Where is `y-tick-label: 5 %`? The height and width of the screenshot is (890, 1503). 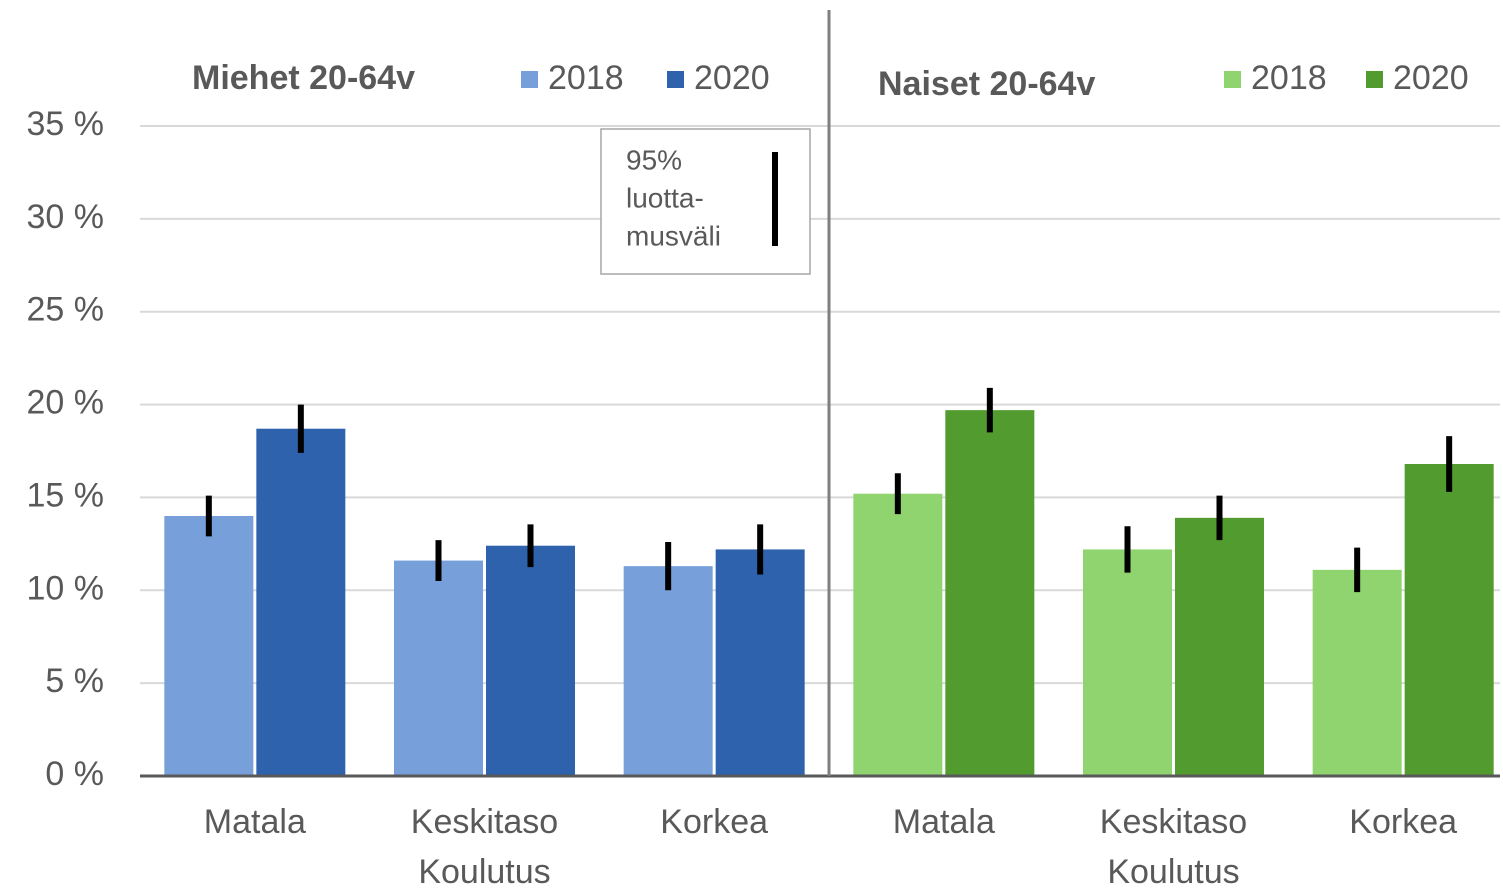 y-tick-label: 5 % is located at coordinates (74, 681).